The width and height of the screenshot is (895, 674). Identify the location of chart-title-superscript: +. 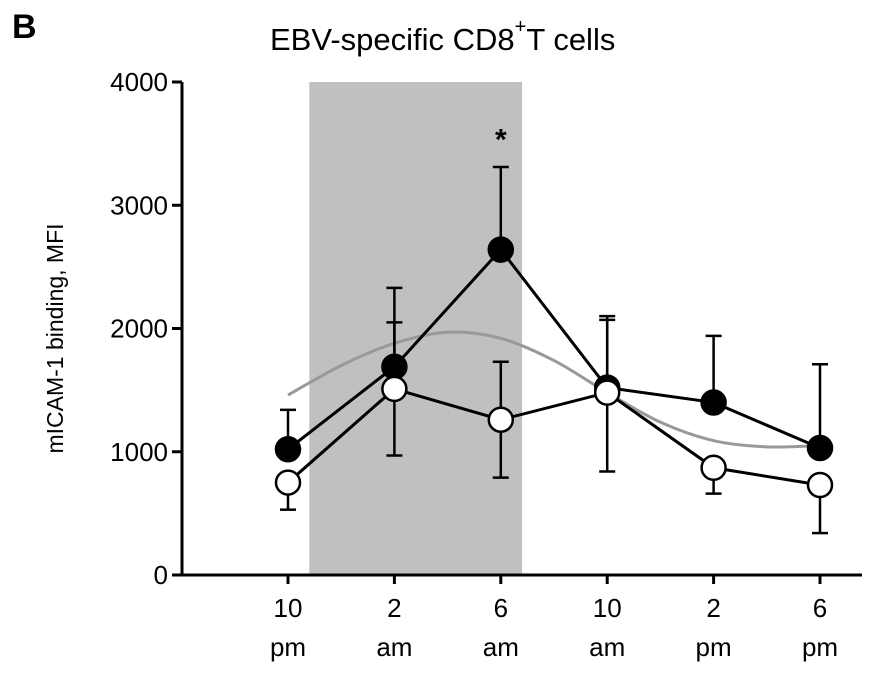
(521, 27).